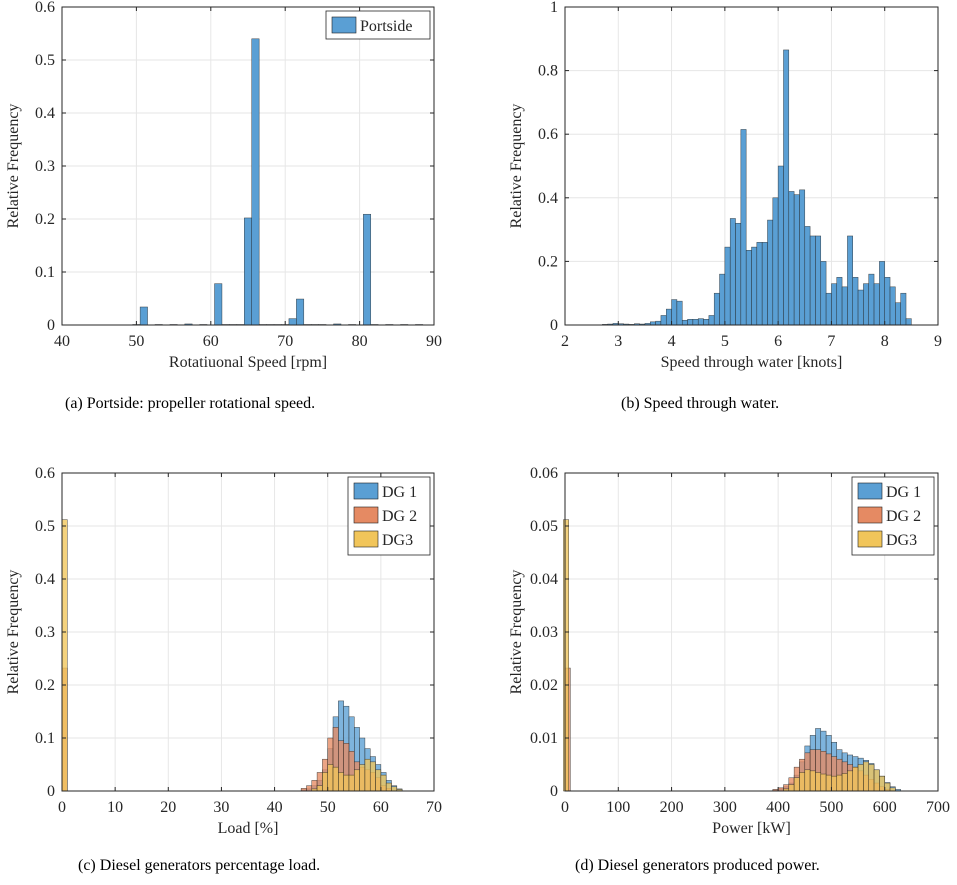 This screenshot has width=957, height=885. Describe the element at coordinates (285, 341) in the screenshot. I see `x-tick-label: 70` at that location.